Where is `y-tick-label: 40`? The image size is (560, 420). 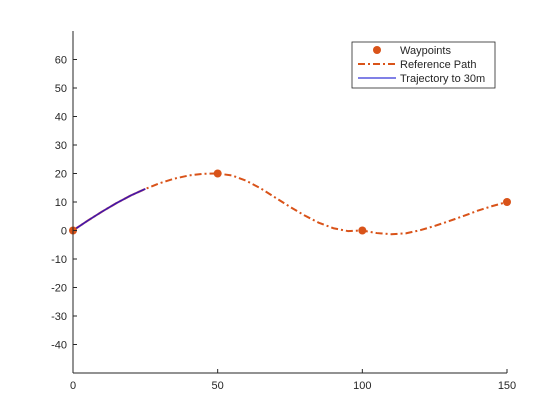 y-tick-label: 40 is located at coordinates (61, 118).